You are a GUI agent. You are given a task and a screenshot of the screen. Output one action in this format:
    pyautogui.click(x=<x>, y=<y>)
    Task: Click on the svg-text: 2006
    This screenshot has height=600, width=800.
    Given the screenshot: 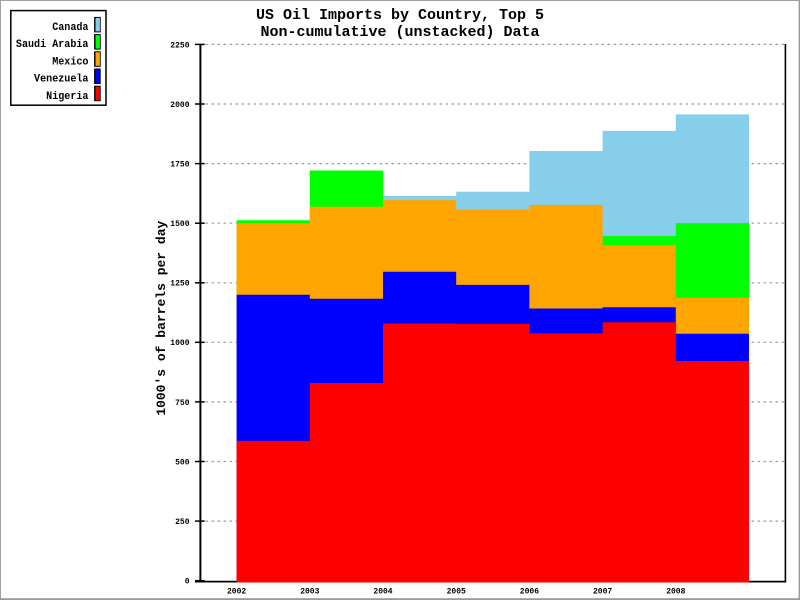 What is the action you would take?
    pyautogui.click(x=529, y=592)
    